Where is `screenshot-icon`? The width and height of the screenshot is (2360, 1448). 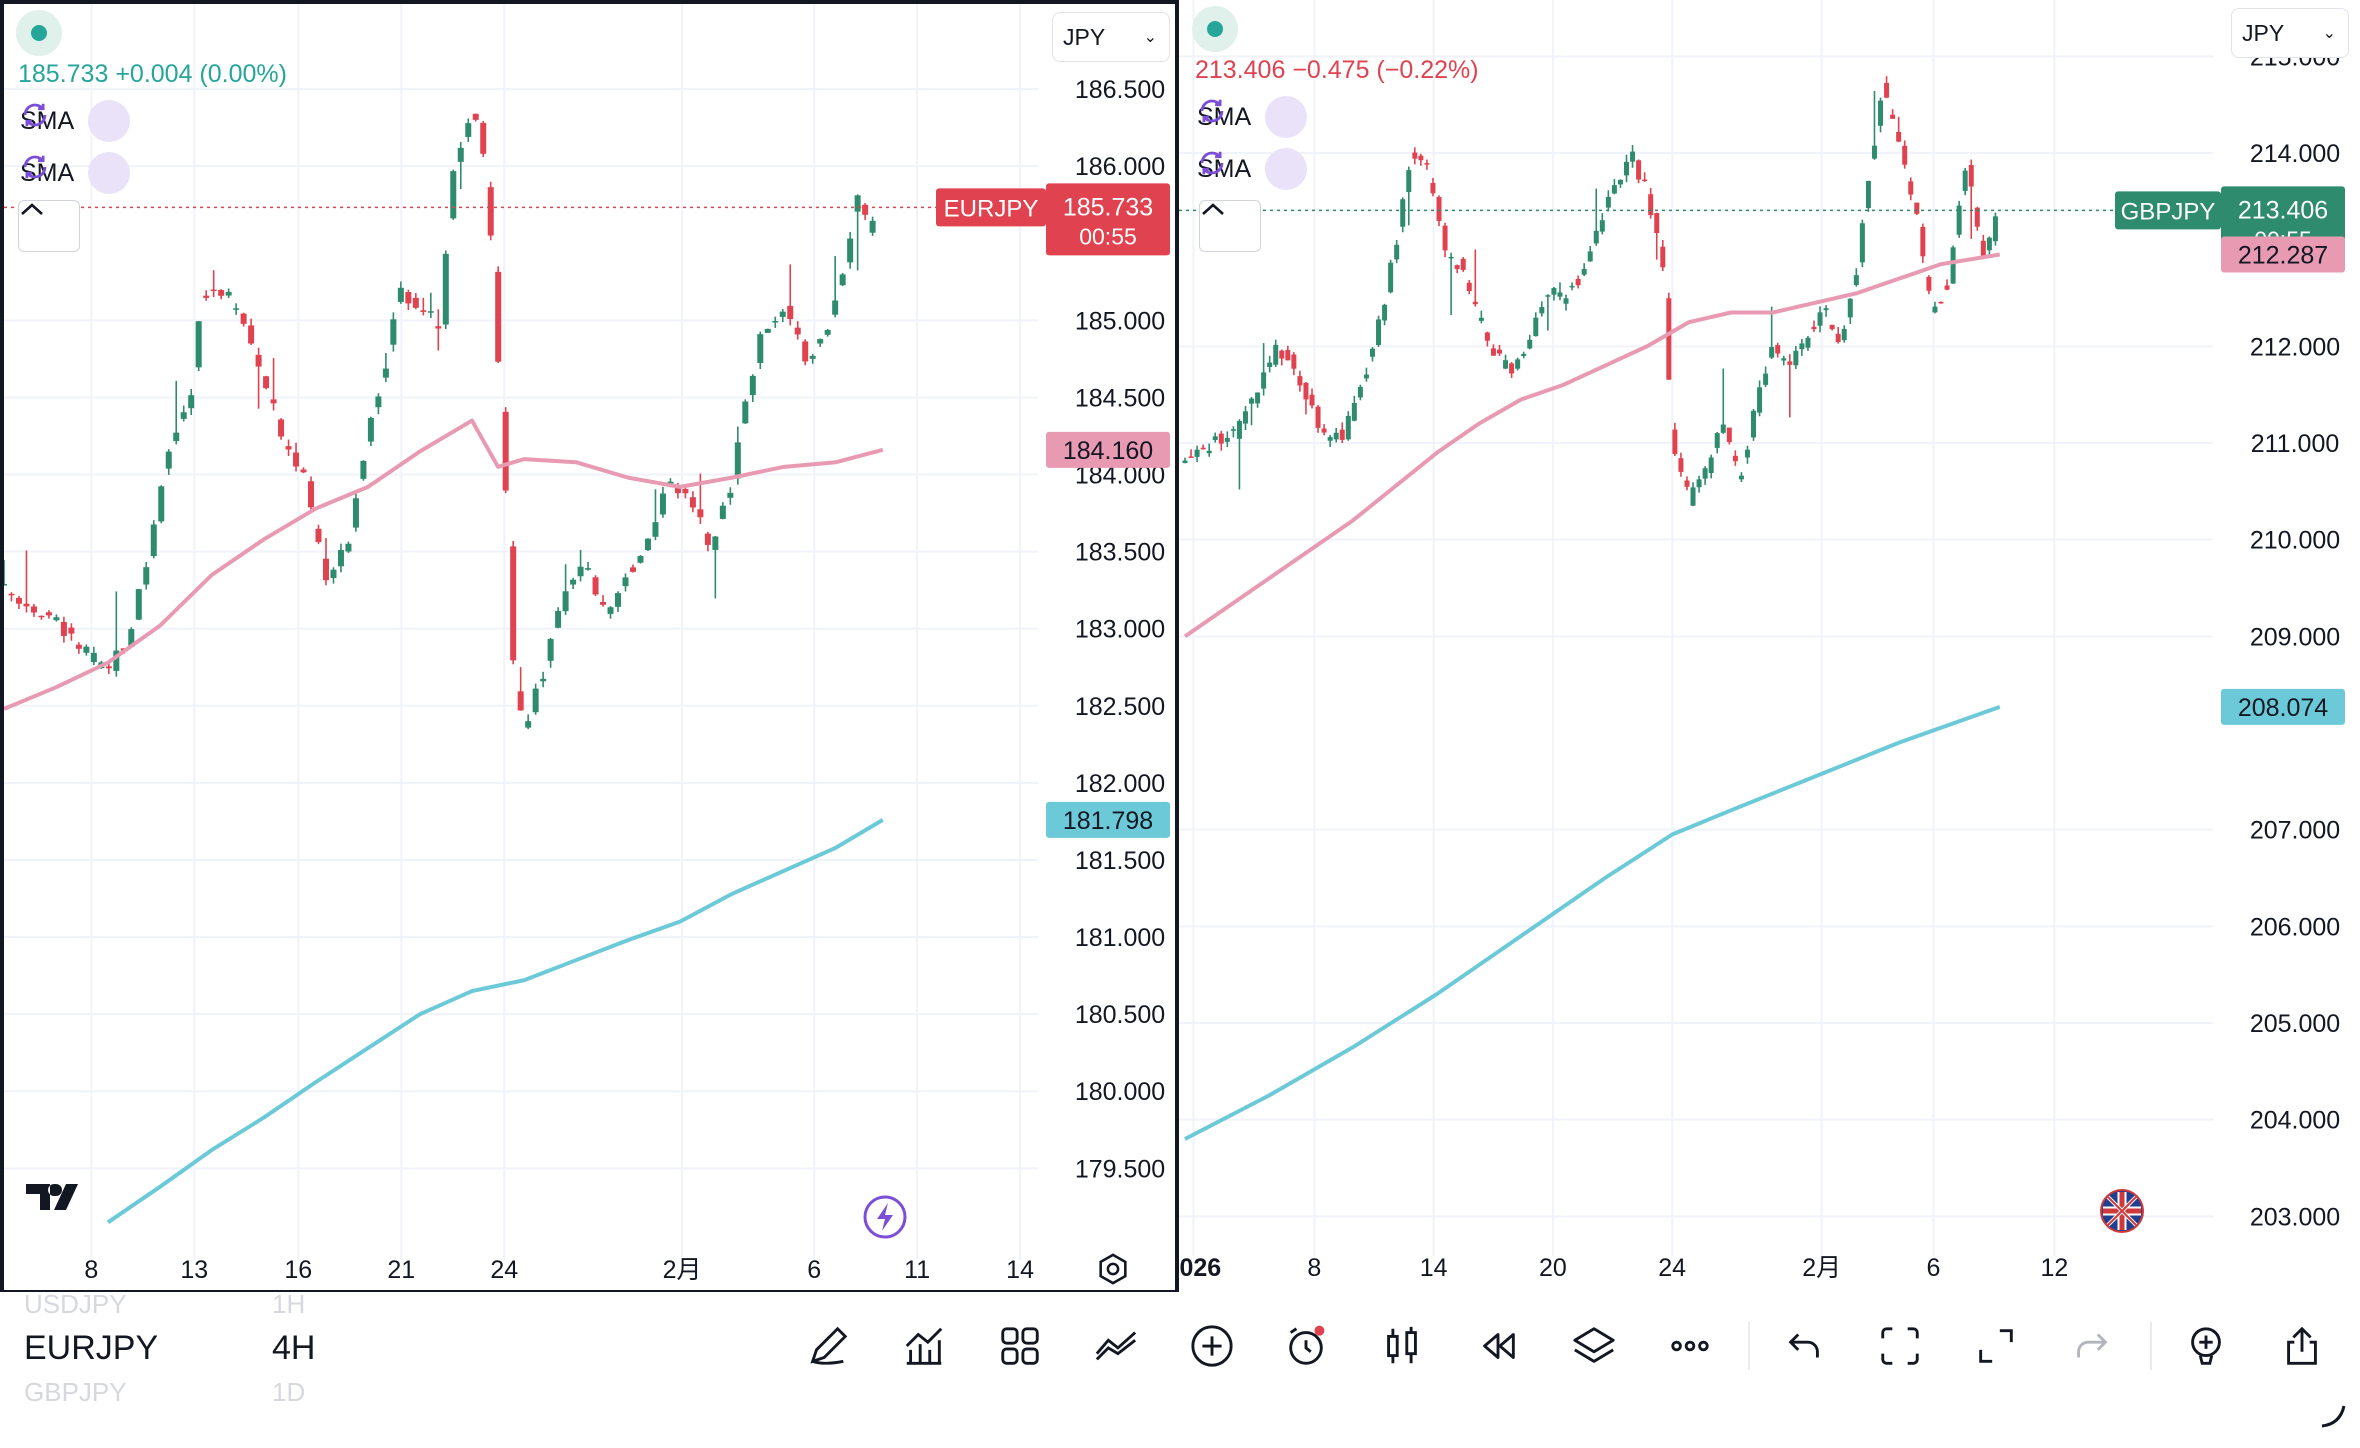
screenshot-icon is located at coordinates (1900, 1346).